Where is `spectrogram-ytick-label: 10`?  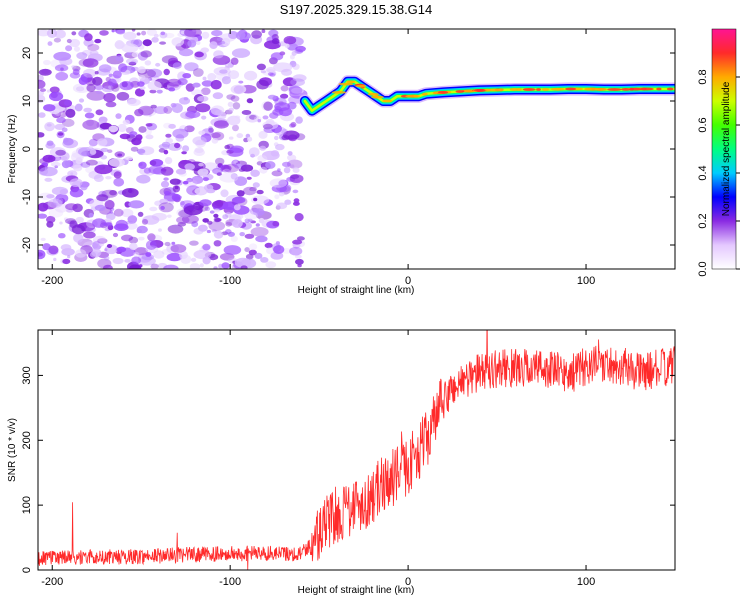 spectrogram-ytick-label: 10 is located at coordinates (27, 101).